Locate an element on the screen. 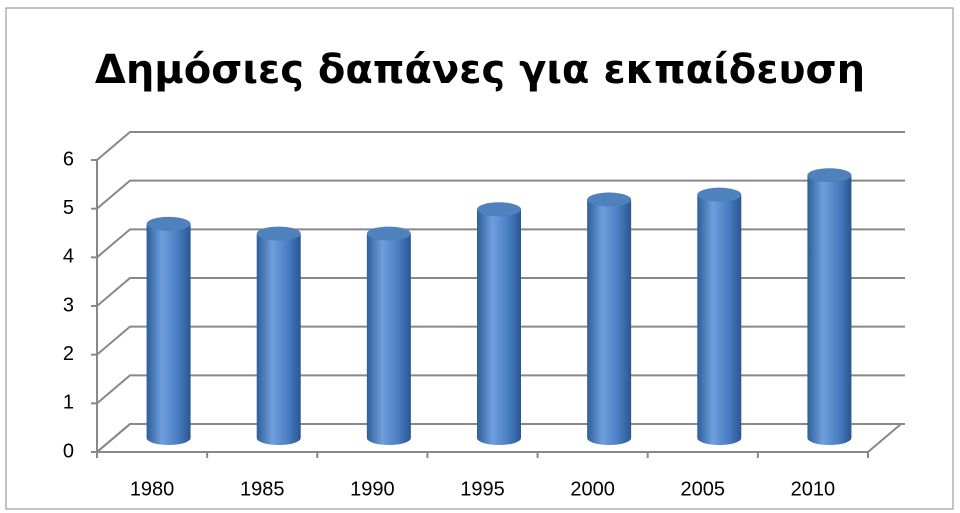  x-tick-label: 1995 is located at coordinates (482, 489).